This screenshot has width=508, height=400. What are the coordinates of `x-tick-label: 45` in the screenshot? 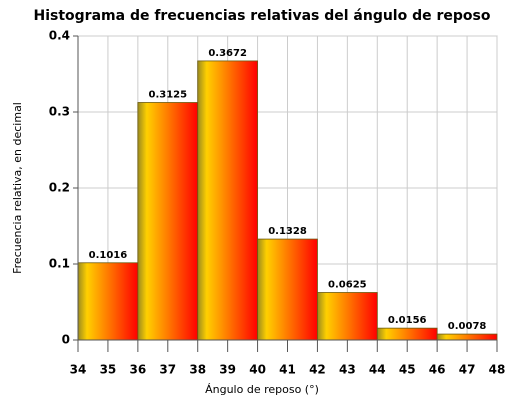 It's located at (407, 370).